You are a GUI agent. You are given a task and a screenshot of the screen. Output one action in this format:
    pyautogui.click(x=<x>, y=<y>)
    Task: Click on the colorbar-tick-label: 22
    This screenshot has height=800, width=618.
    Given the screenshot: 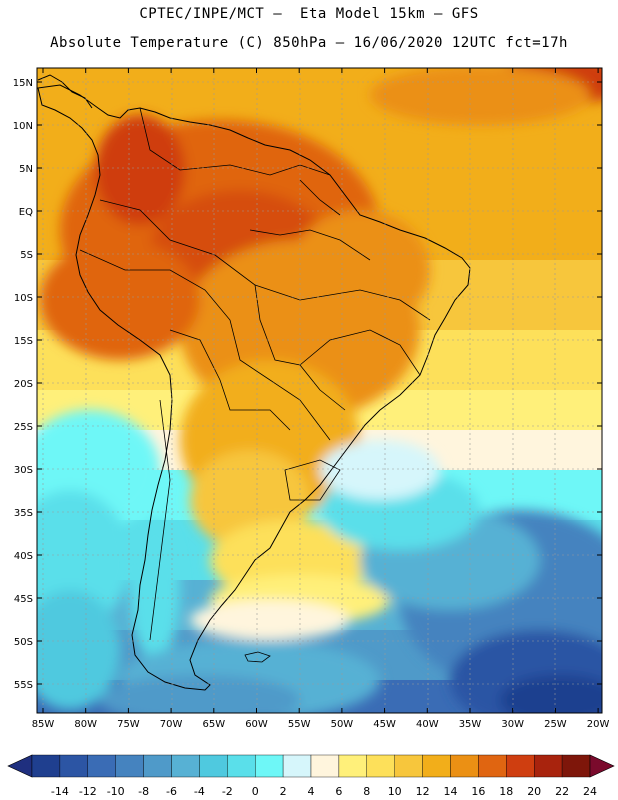 What is the action you would take?
    pyautogui.click(x=562, y=791)
    